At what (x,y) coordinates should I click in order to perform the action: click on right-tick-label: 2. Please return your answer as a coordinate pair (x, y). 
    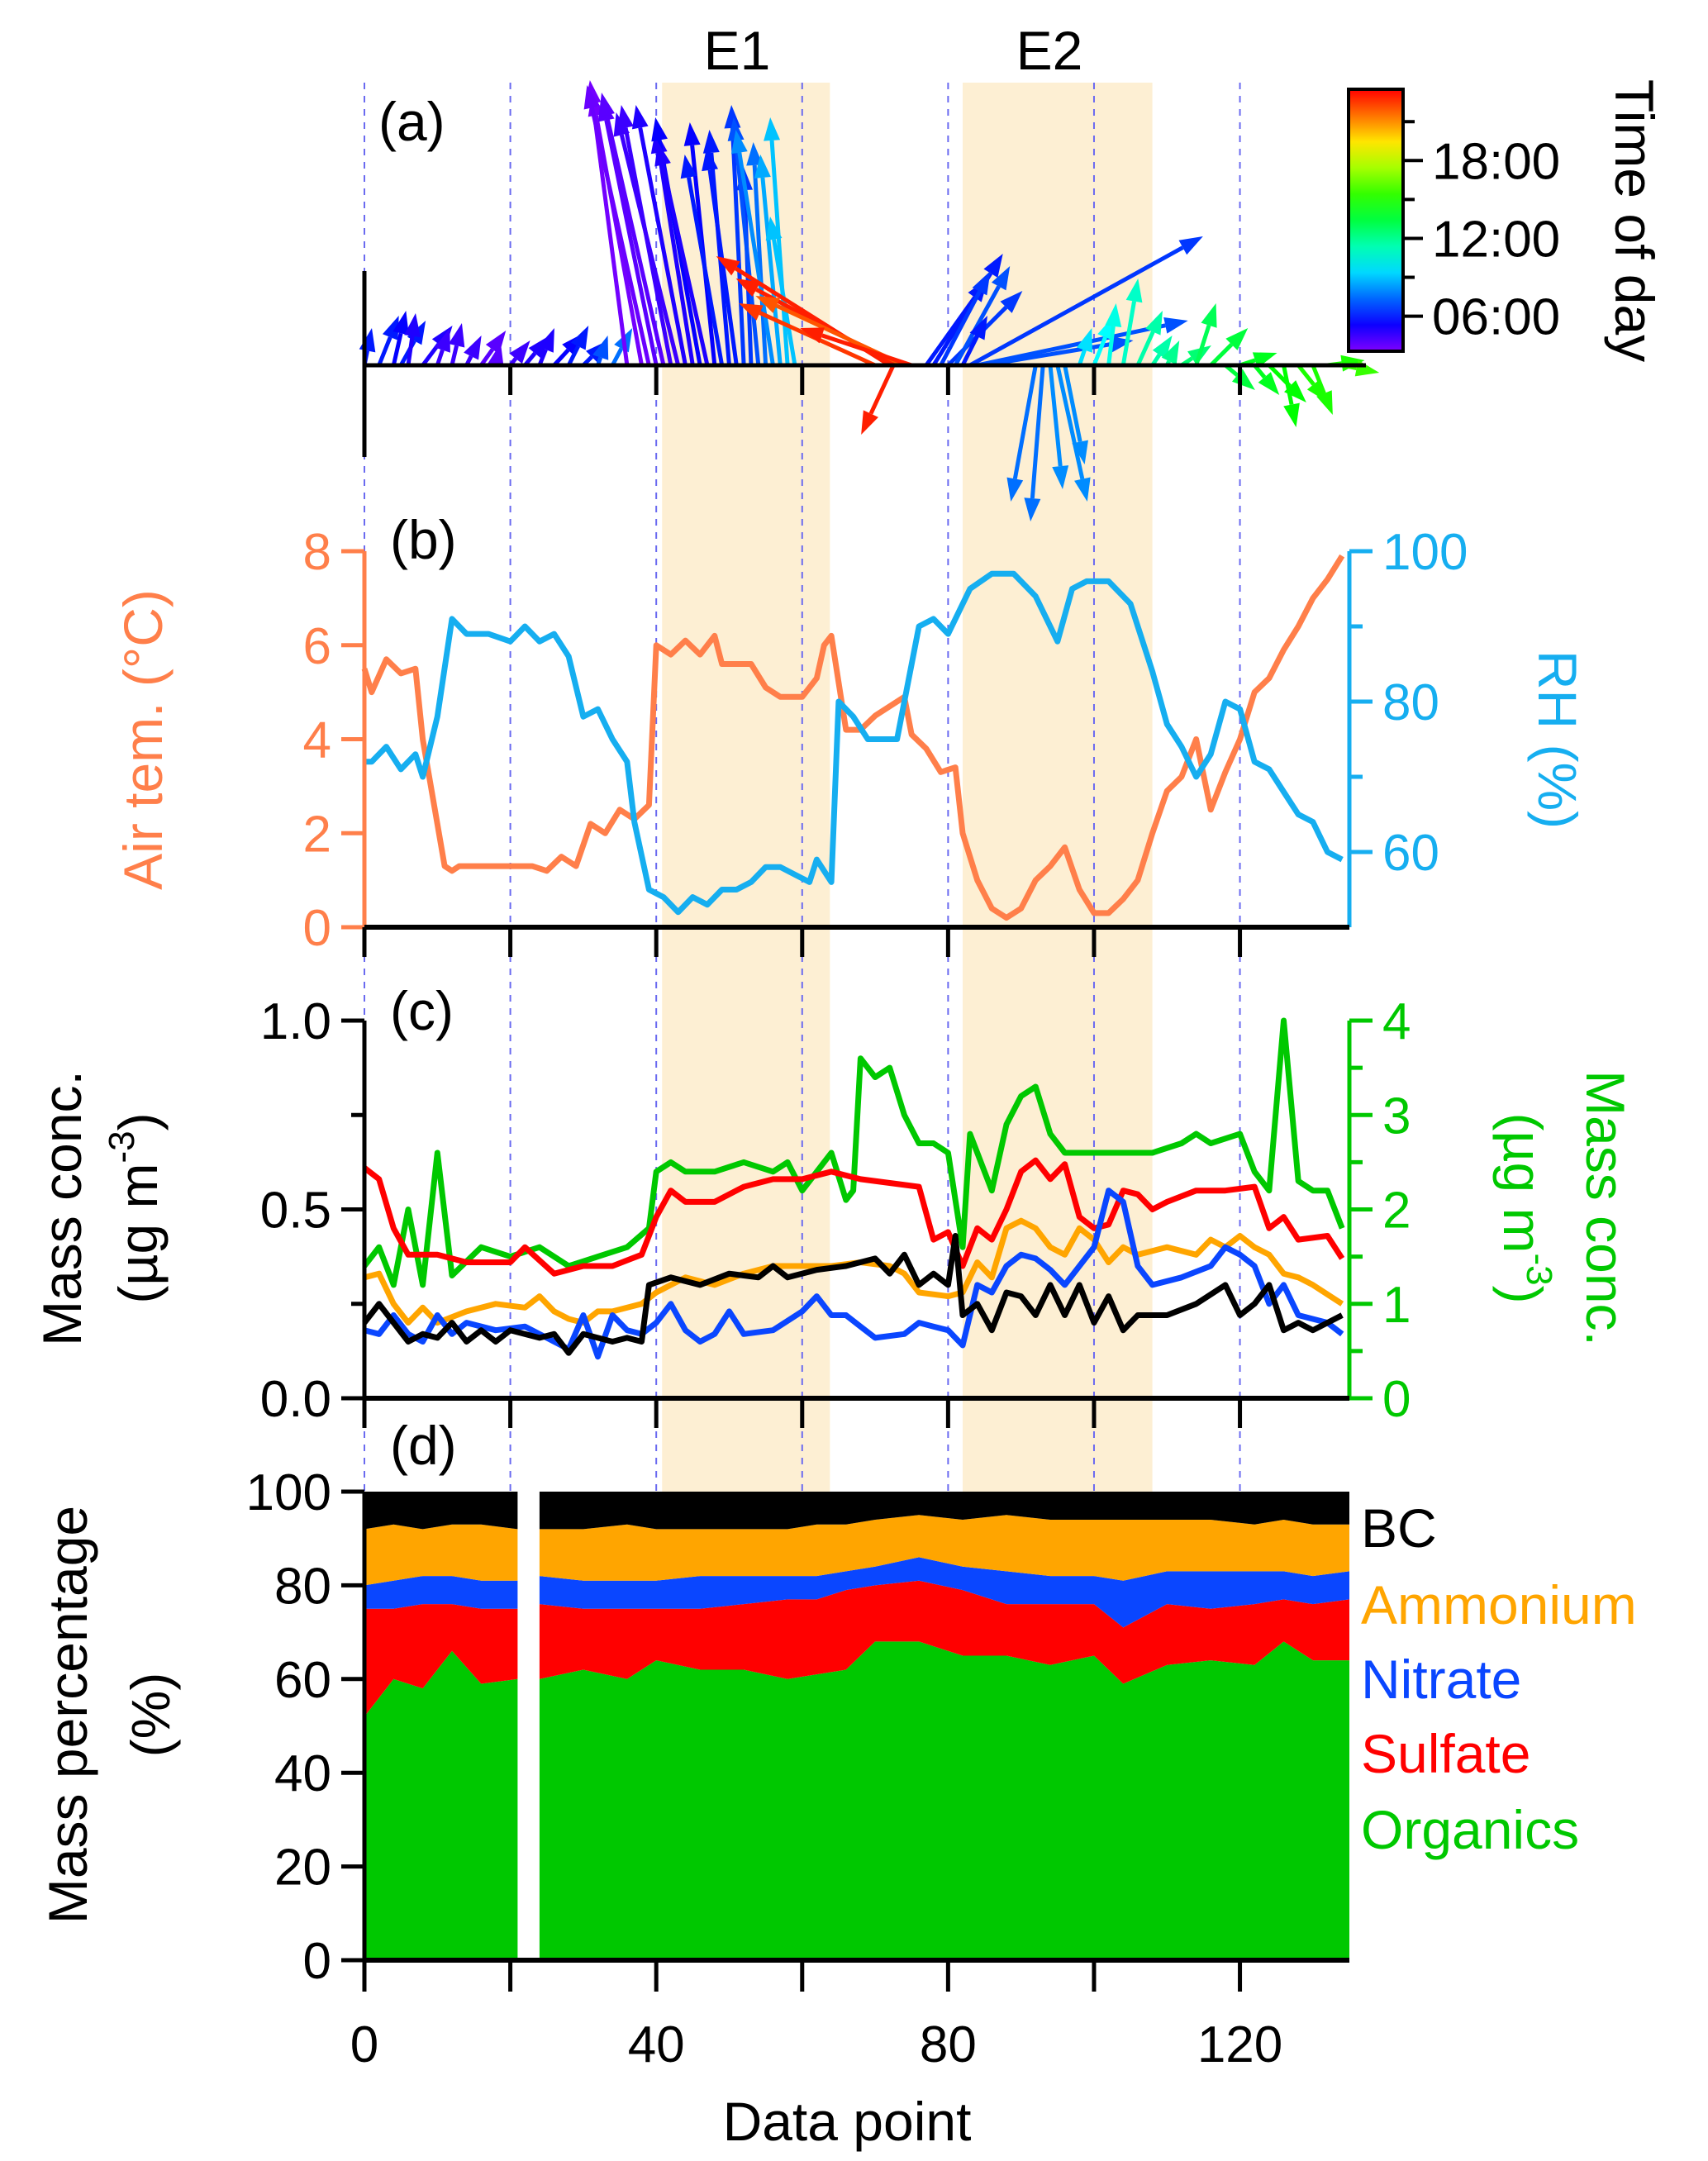
    Looking at the image, I should click on (1396, 1211).